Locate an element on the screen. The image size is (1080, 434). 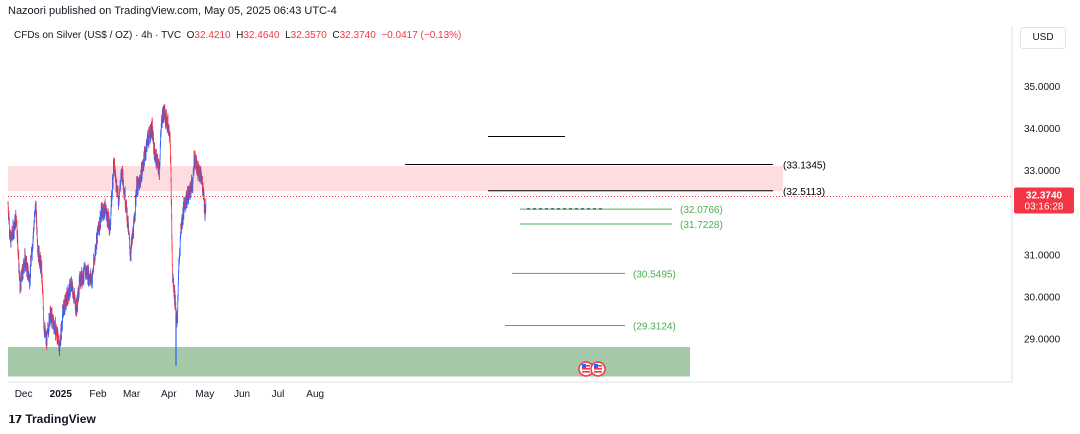
x-tick-label: Apr is located at coordinates (169, 394).